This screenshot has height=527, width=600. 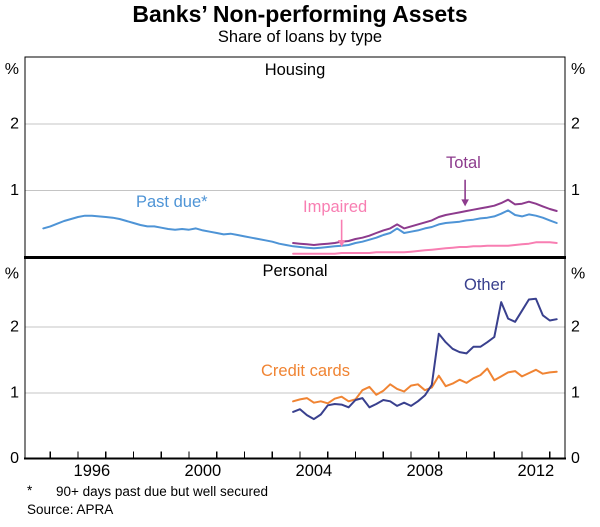 I want to click on chart-title: Banks’ Non-performing Assets, so click(x=300, y=14).